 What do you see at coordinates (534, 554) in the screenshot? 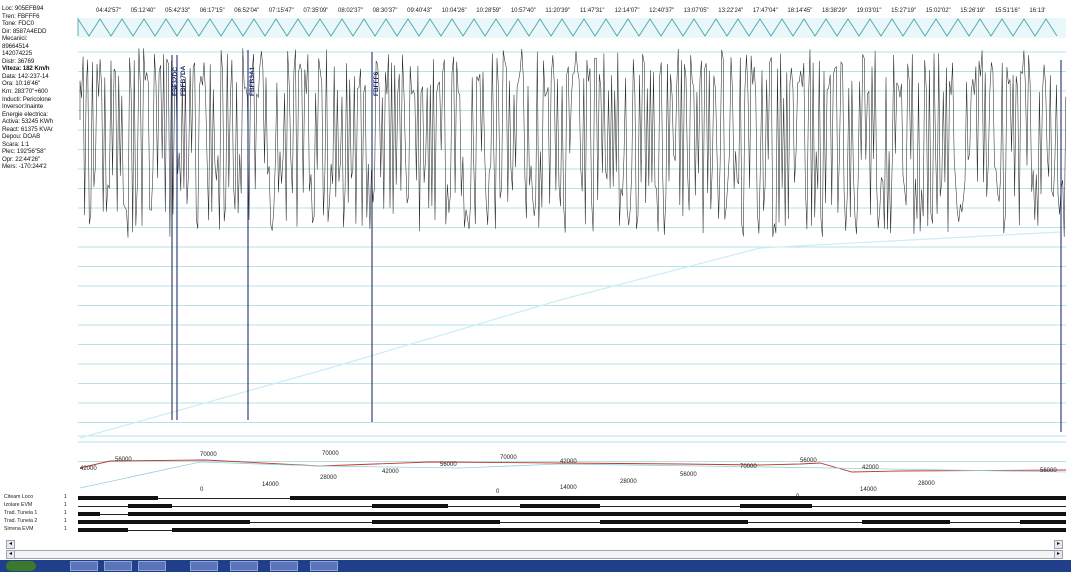
I see `horizontal-scrollbar` at bounding box center [534, 554].